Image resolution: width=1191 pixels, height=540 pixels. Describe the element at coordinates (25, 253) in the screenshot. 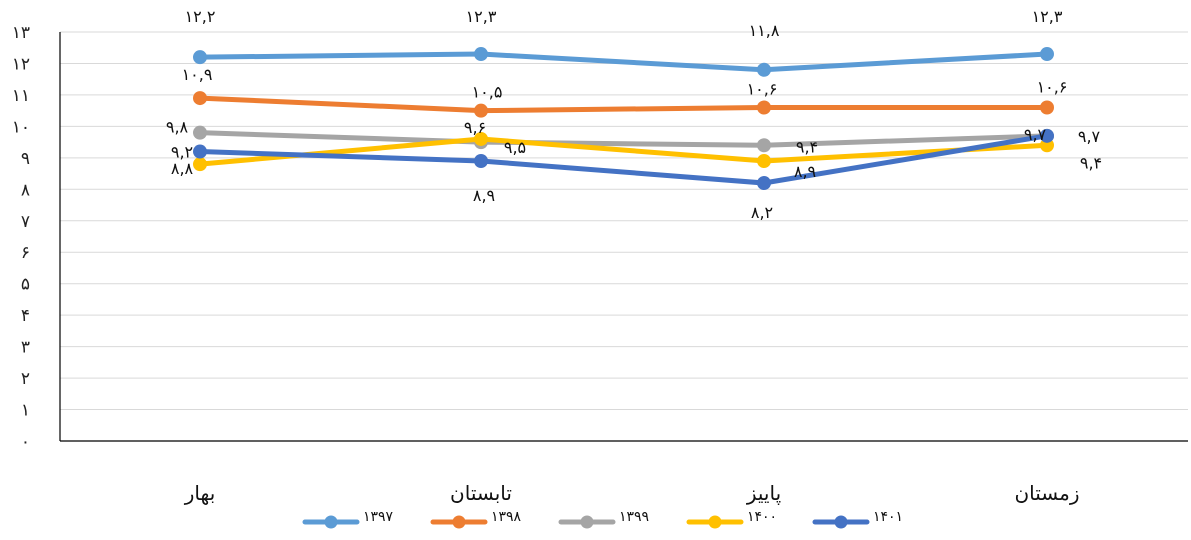

I see `y-tick-label: ۶` at that location.